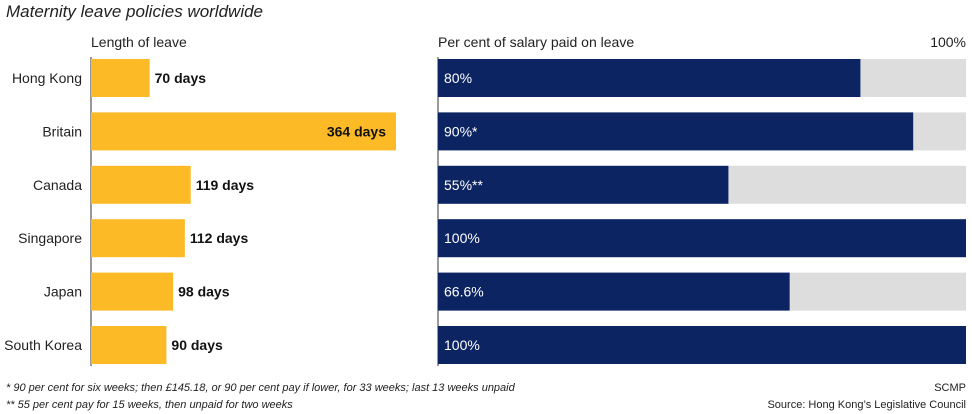  Describe the element at coordinates (458, 78) in the screenshot. I see `salary-value-label: 80%` at that location.